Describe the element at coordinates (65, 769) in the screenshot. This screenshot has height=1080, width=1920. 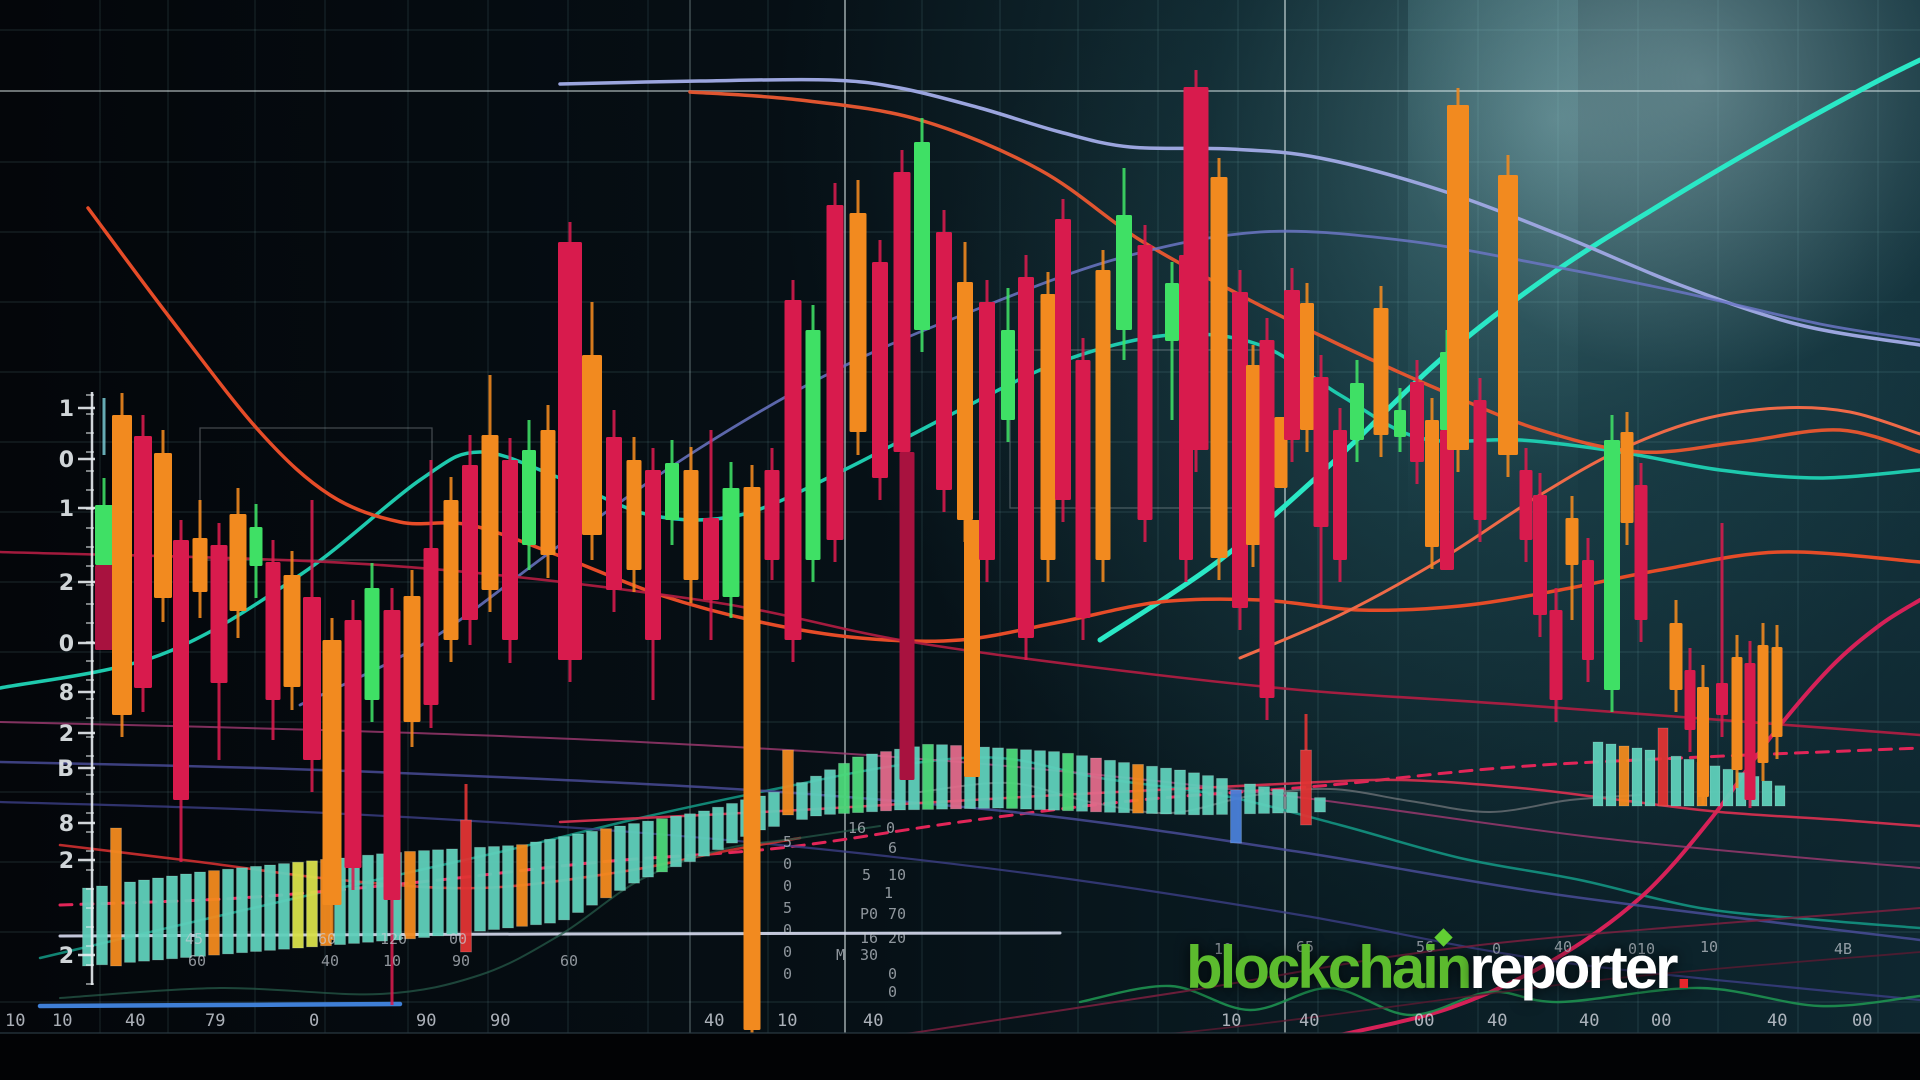
I see `y-axis-label: B` at that location.